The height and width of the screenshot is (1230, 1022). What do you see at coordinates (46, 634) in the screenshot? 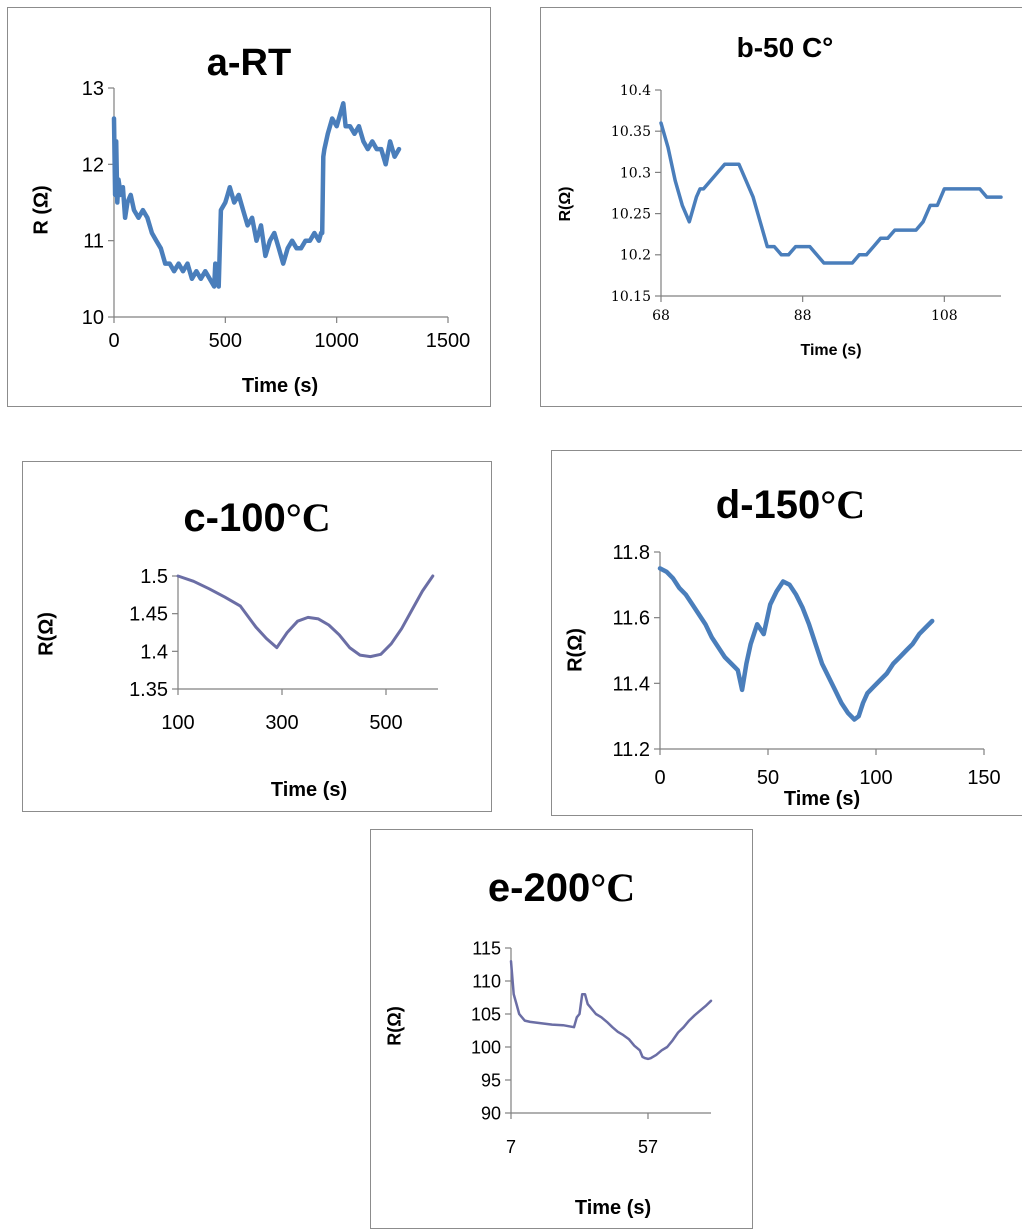
I see `chart-c-ylabel: R(Ω)` at bounding box center [46, 634].